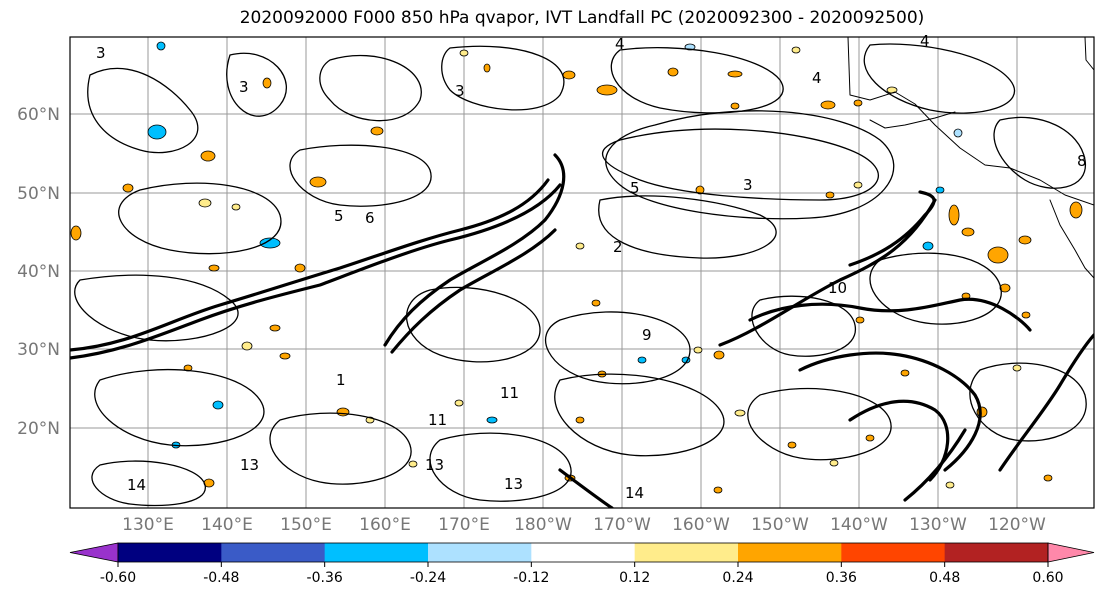  What do you see at coordinates (1082, 161) in the screenshot?
I see `contour-label: 8` at bounding box center [1082, 161].